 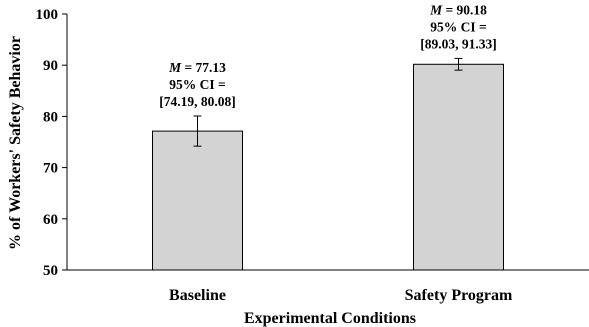 What do you see at coordinates (15, 143) in the screenshot?
I see `y-axis-title: % of Workers' Safety Behavior` at bounding box center [15, 143].